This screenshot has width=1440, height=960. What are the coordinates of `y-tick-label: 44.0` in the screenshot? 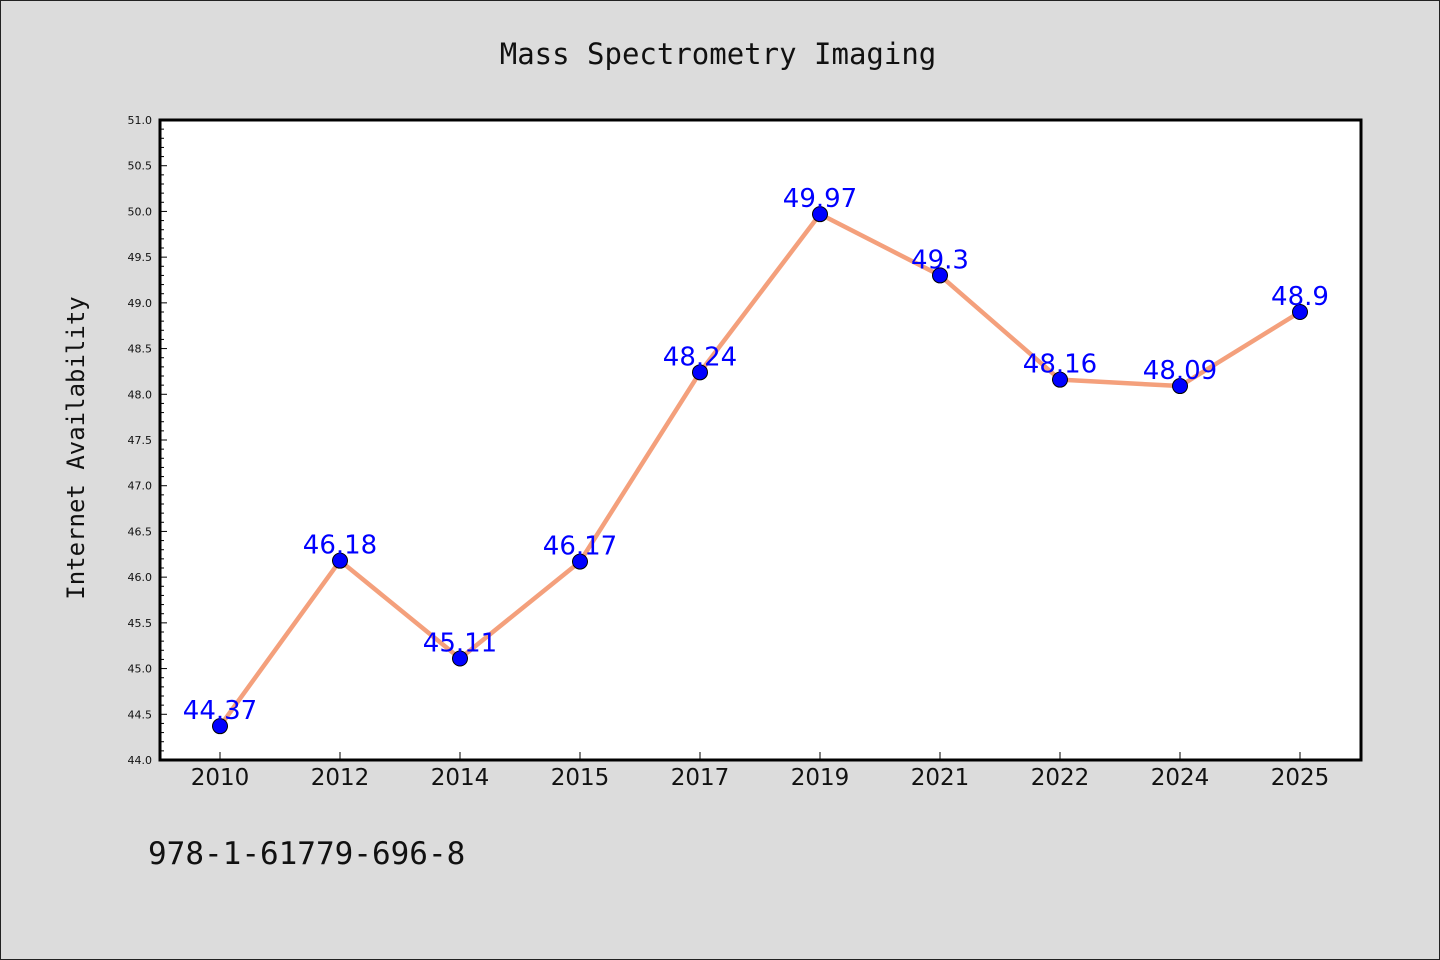 It's located at (140, 760).